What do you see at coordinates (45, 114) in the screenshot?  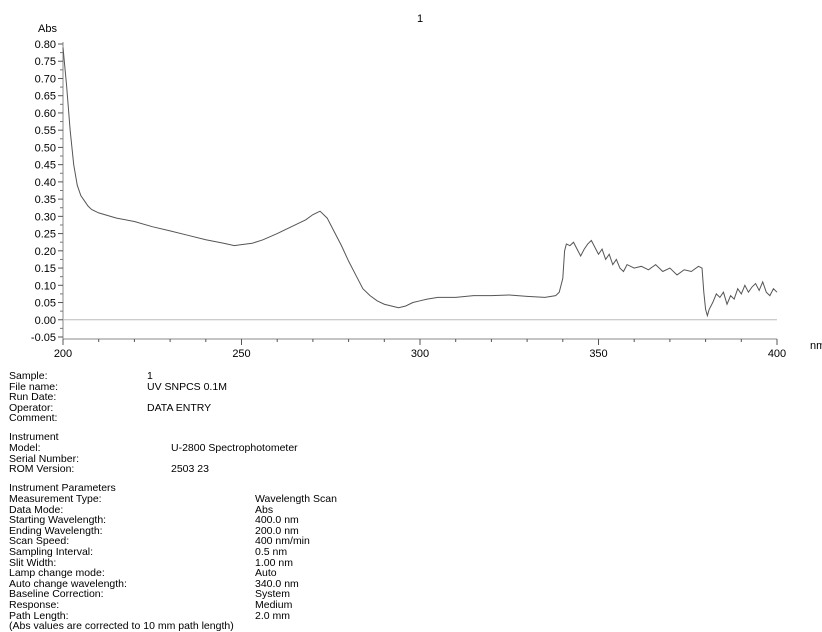 I see `y-tick-label: 0.60` at bounding box center [45, 114].